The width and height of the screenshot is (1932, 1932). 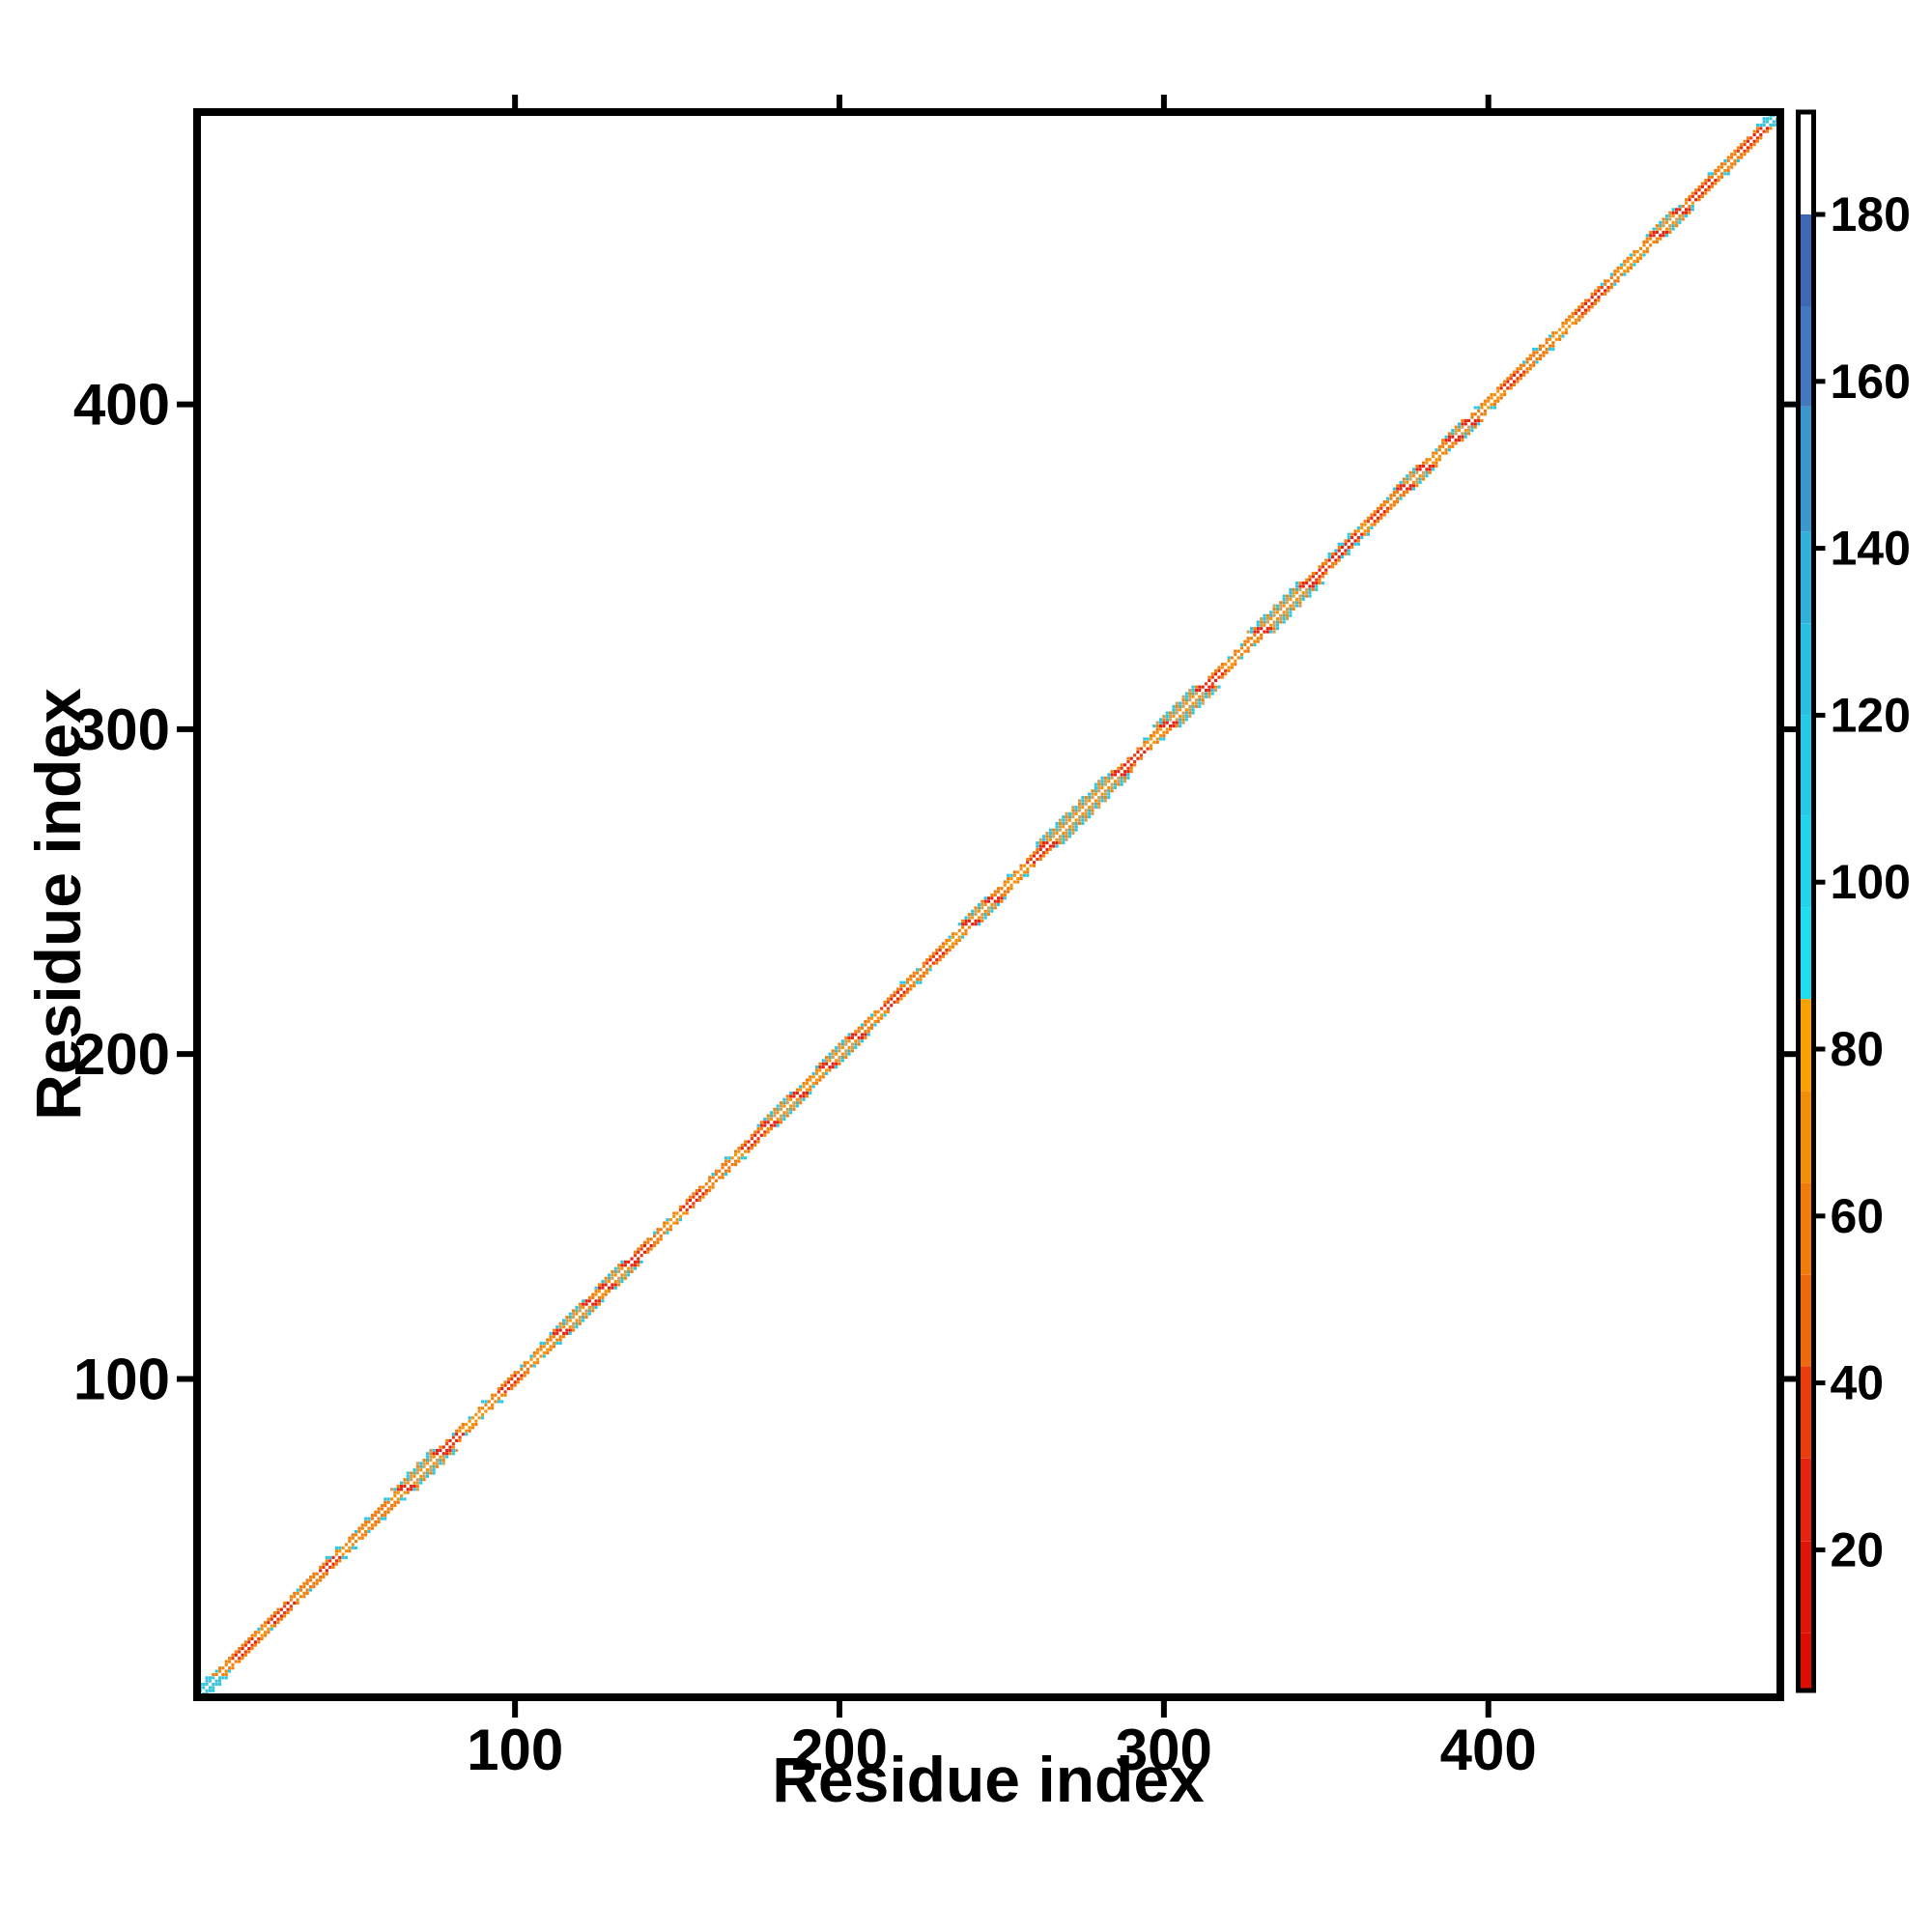 I want to click on y-tick-label: 200, so click(x=121, y=1054).